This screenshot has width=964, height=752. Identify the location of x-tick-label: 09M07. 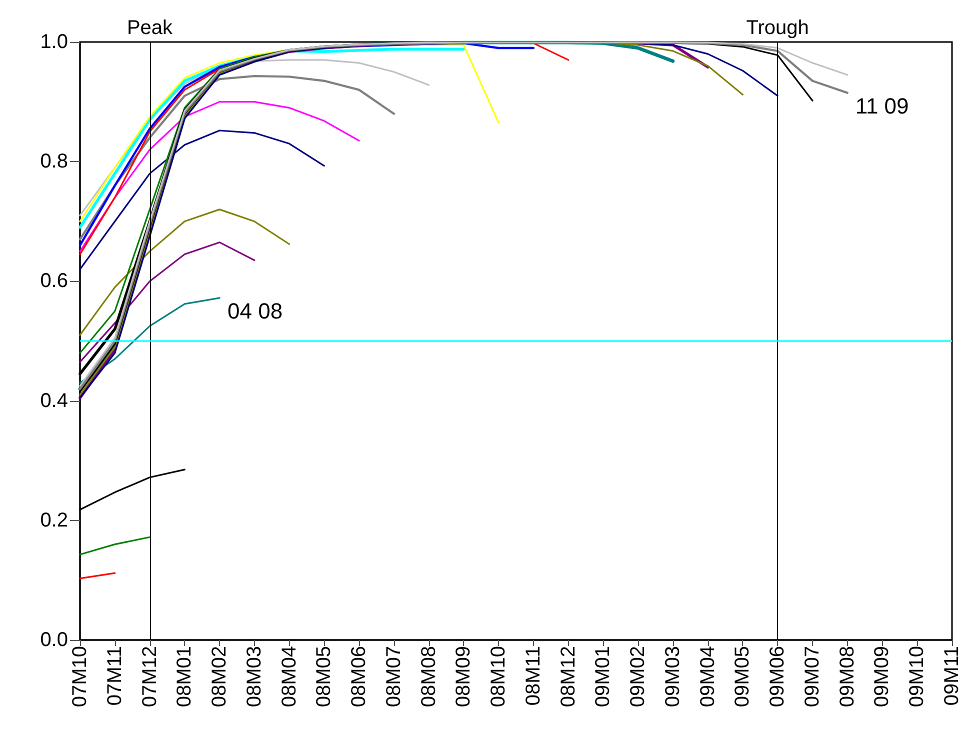
(812, 677).